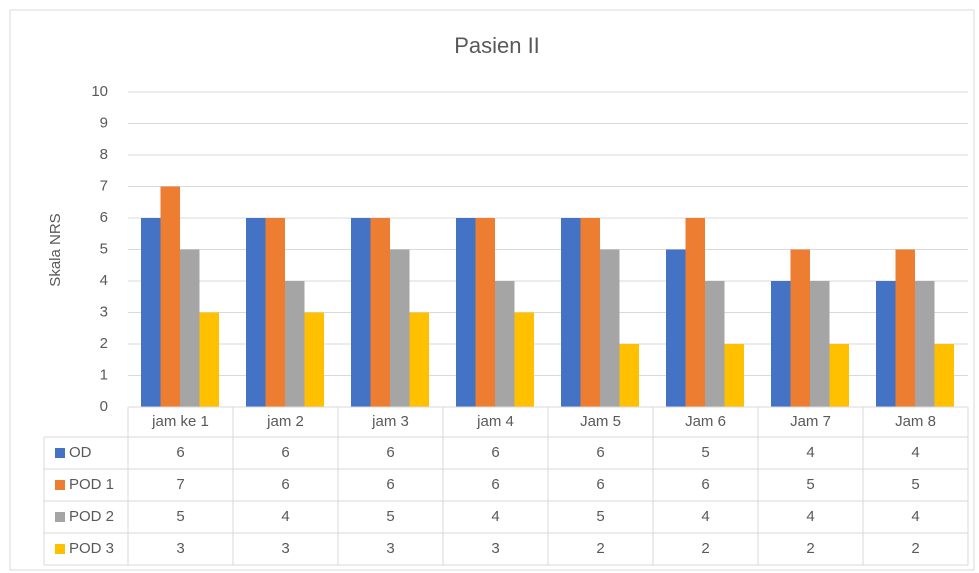 The height and width of the screenshot is (573, 979). Describe the element at coordinates (600, 421) in the screenshot. I see `x-tick-label: Jam 5` at that location.